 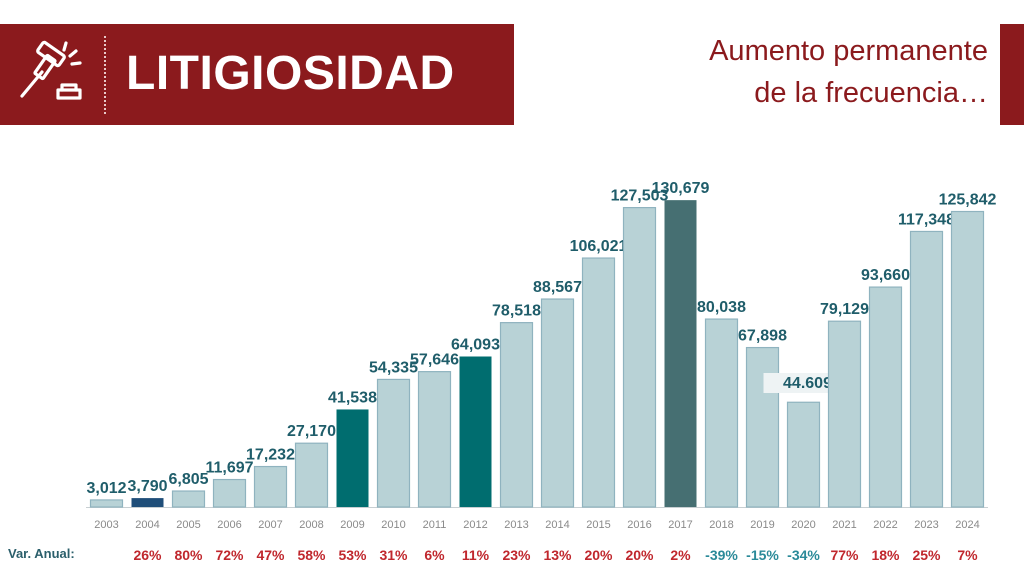 What do you see at coordinates (762, 555) in the screenshot?
I see `var-anual-2019: -15%` at bounding box center [762, 555].